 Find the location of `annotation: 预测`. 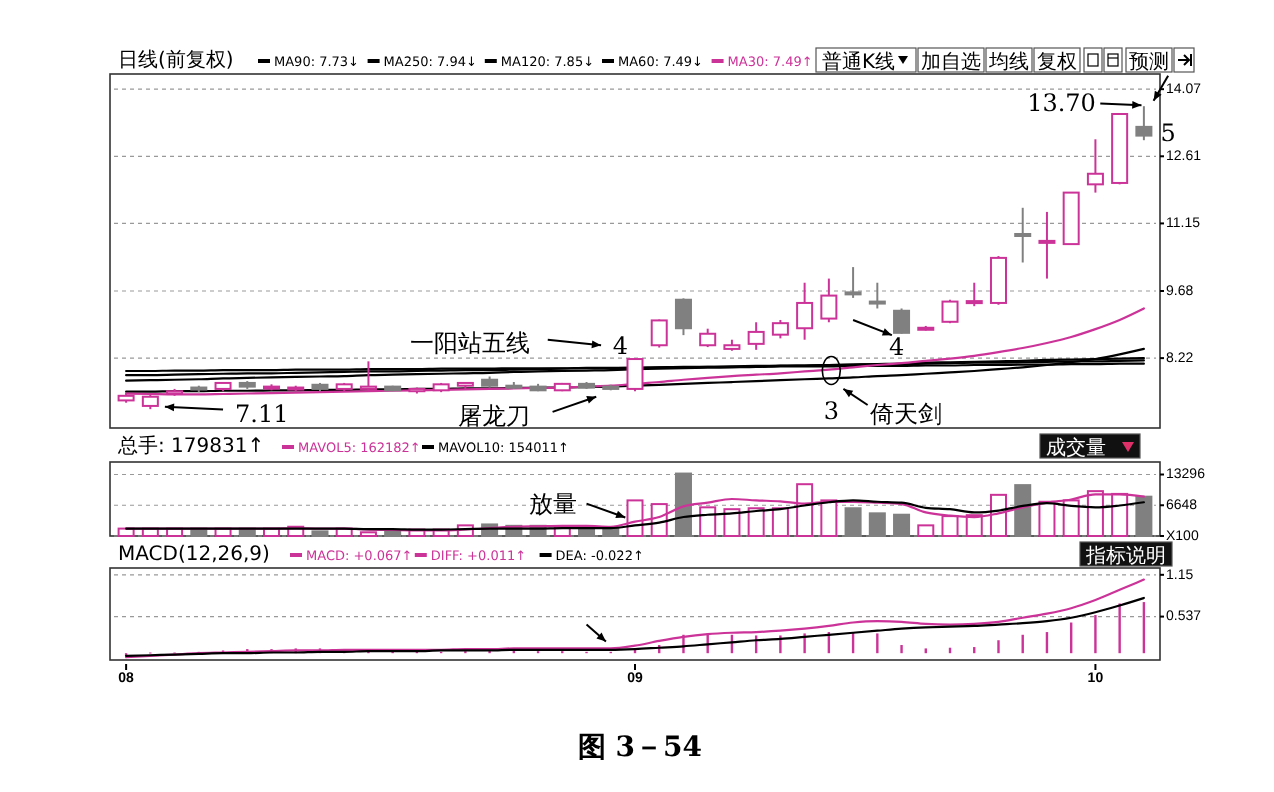

annotation: 预测 is located at coordinates (1149, 62).